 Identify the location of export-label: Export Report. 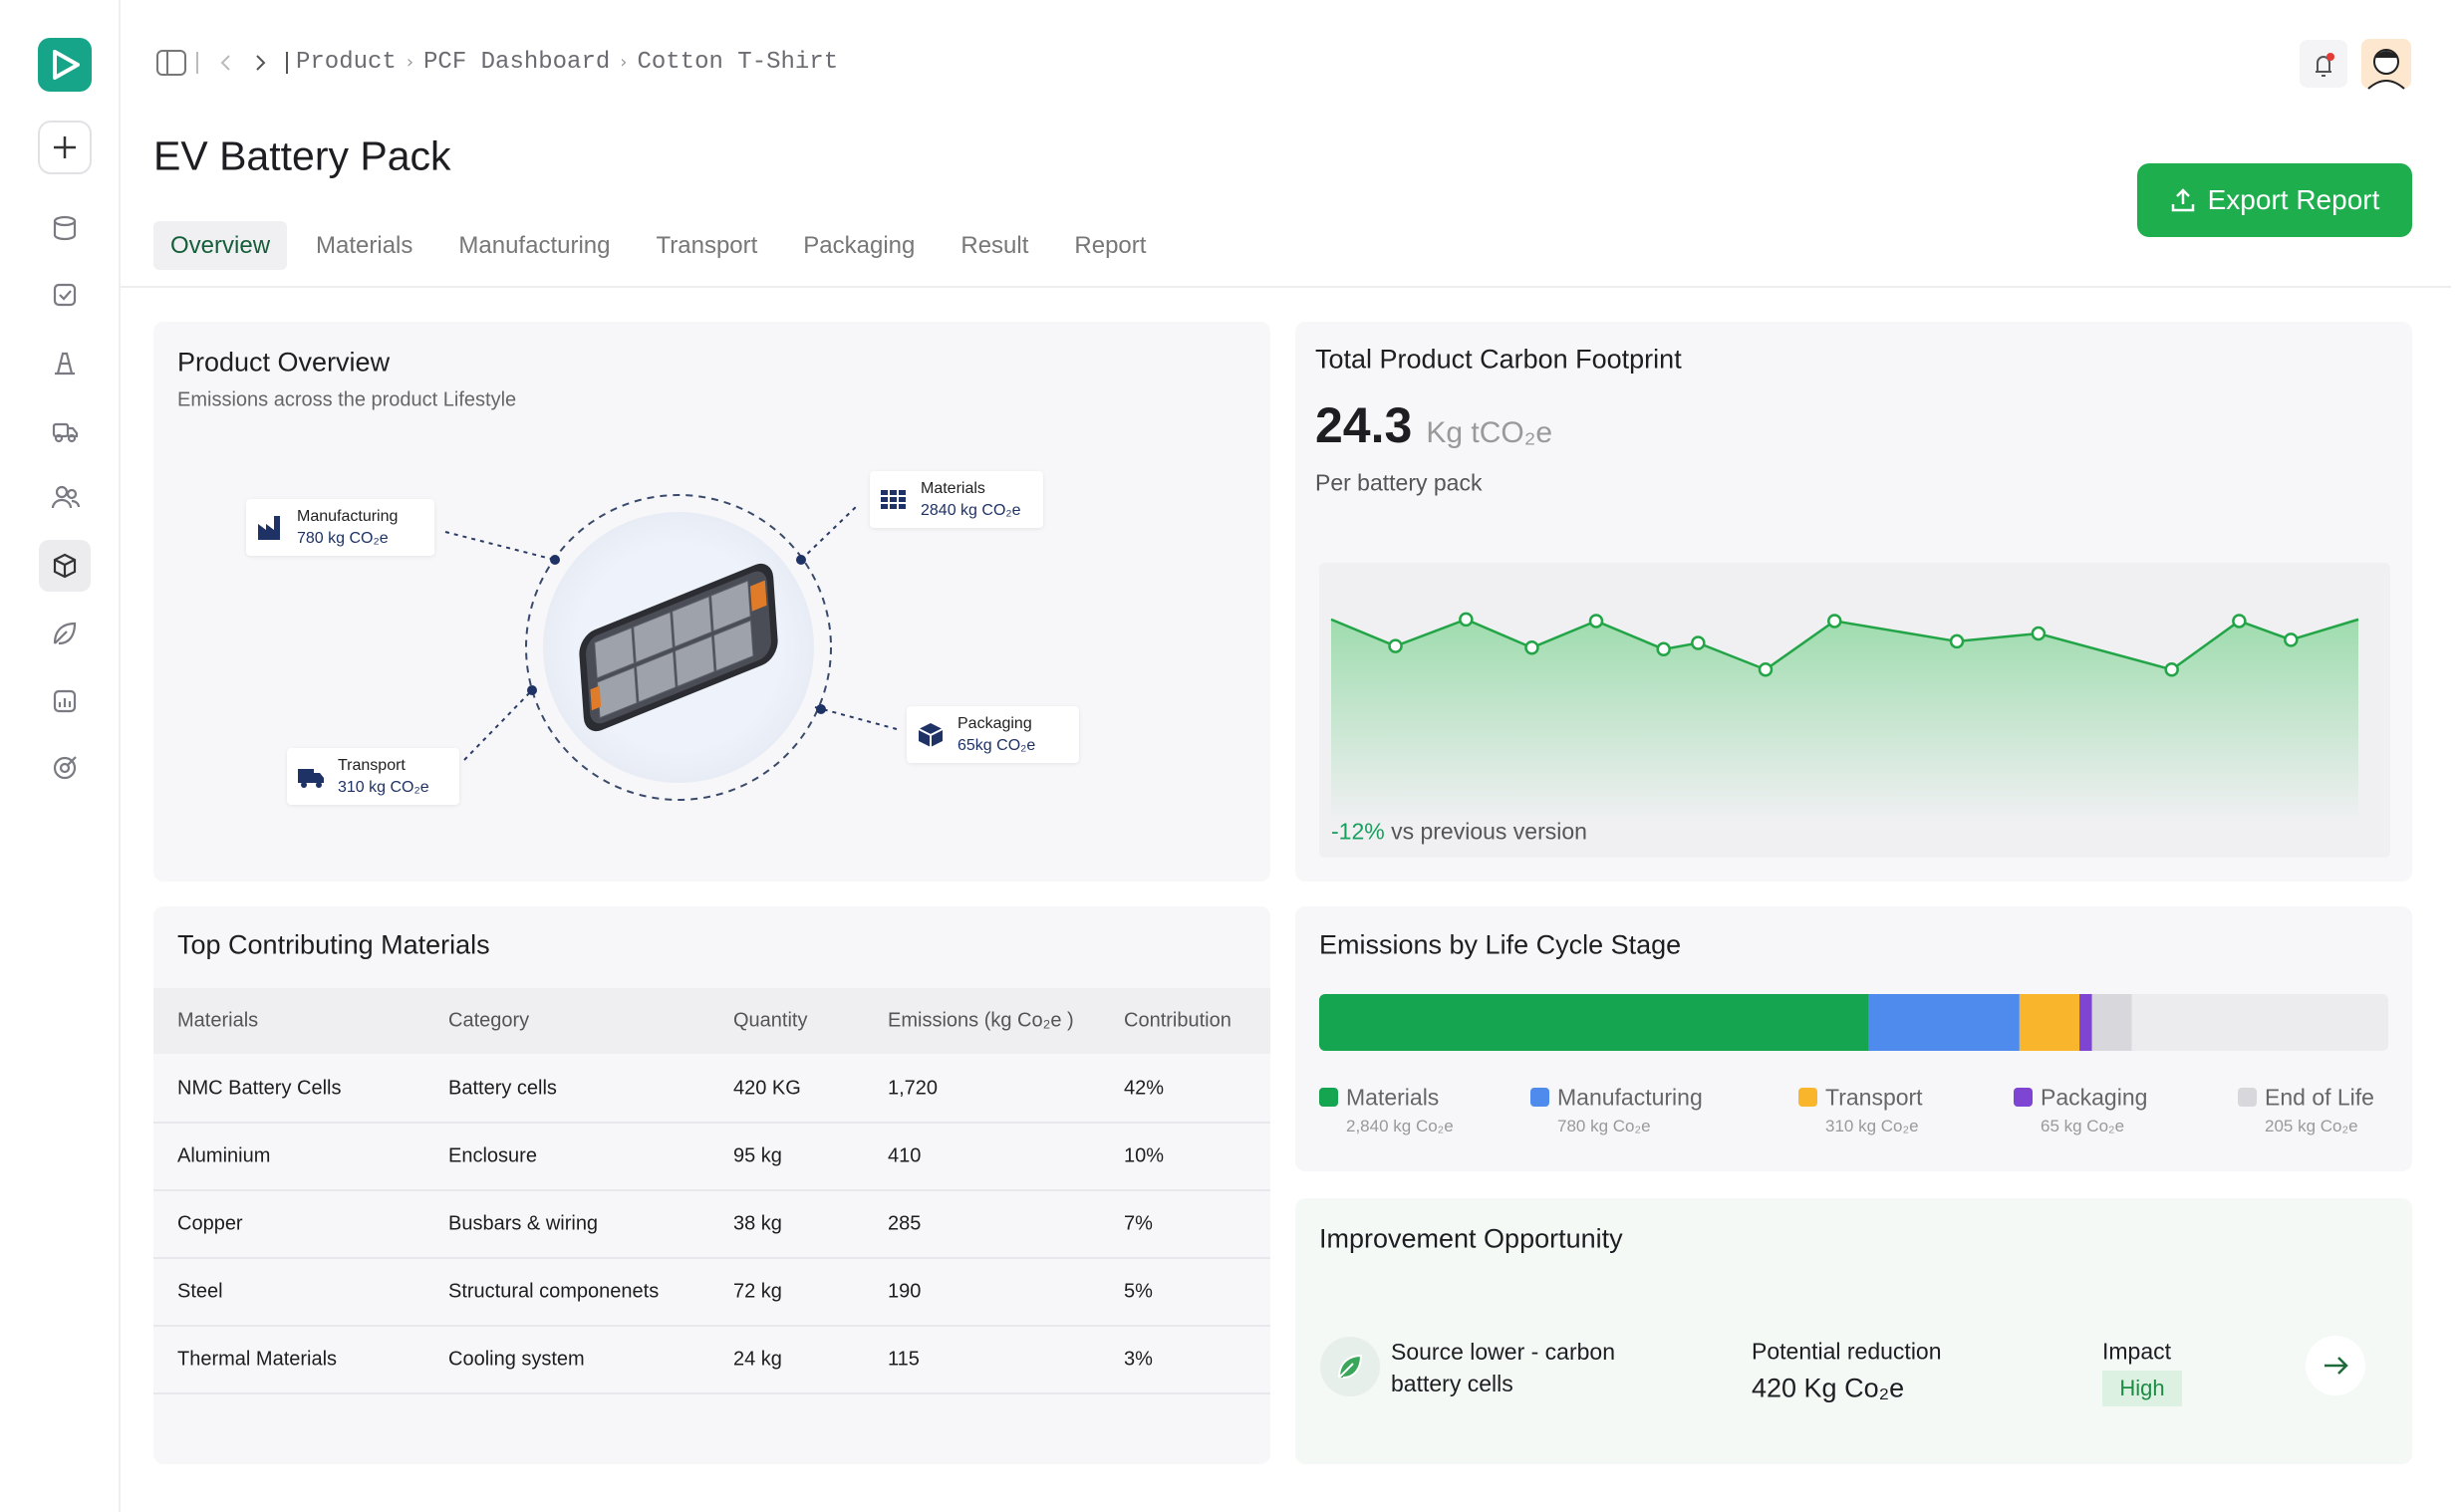
(2293, 199).